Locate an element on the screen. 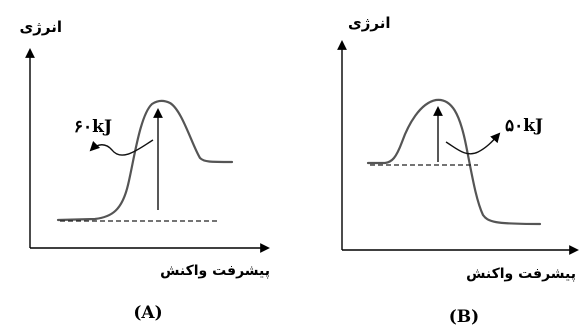  energy-value-b: ۵۰kJ is located at coordinates (524, 126).